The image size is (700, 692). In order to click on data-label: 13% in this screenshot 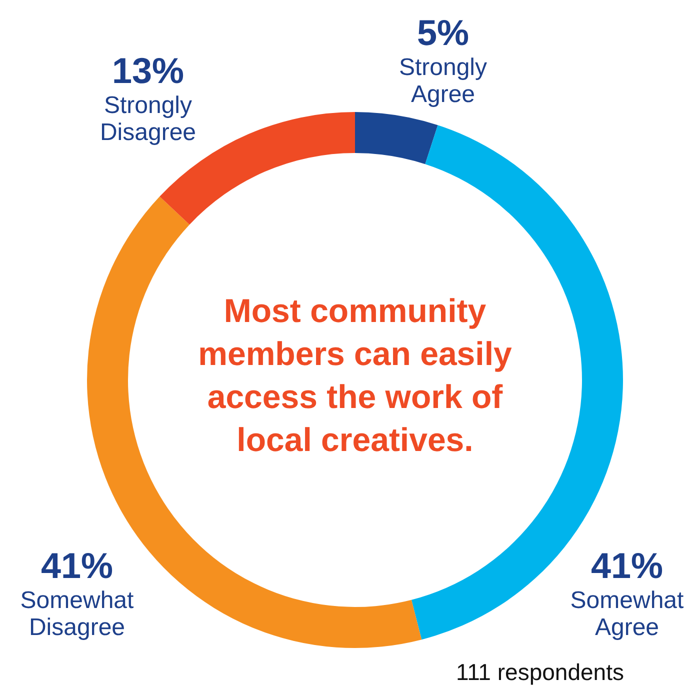, I will do `click(148, 70)`.